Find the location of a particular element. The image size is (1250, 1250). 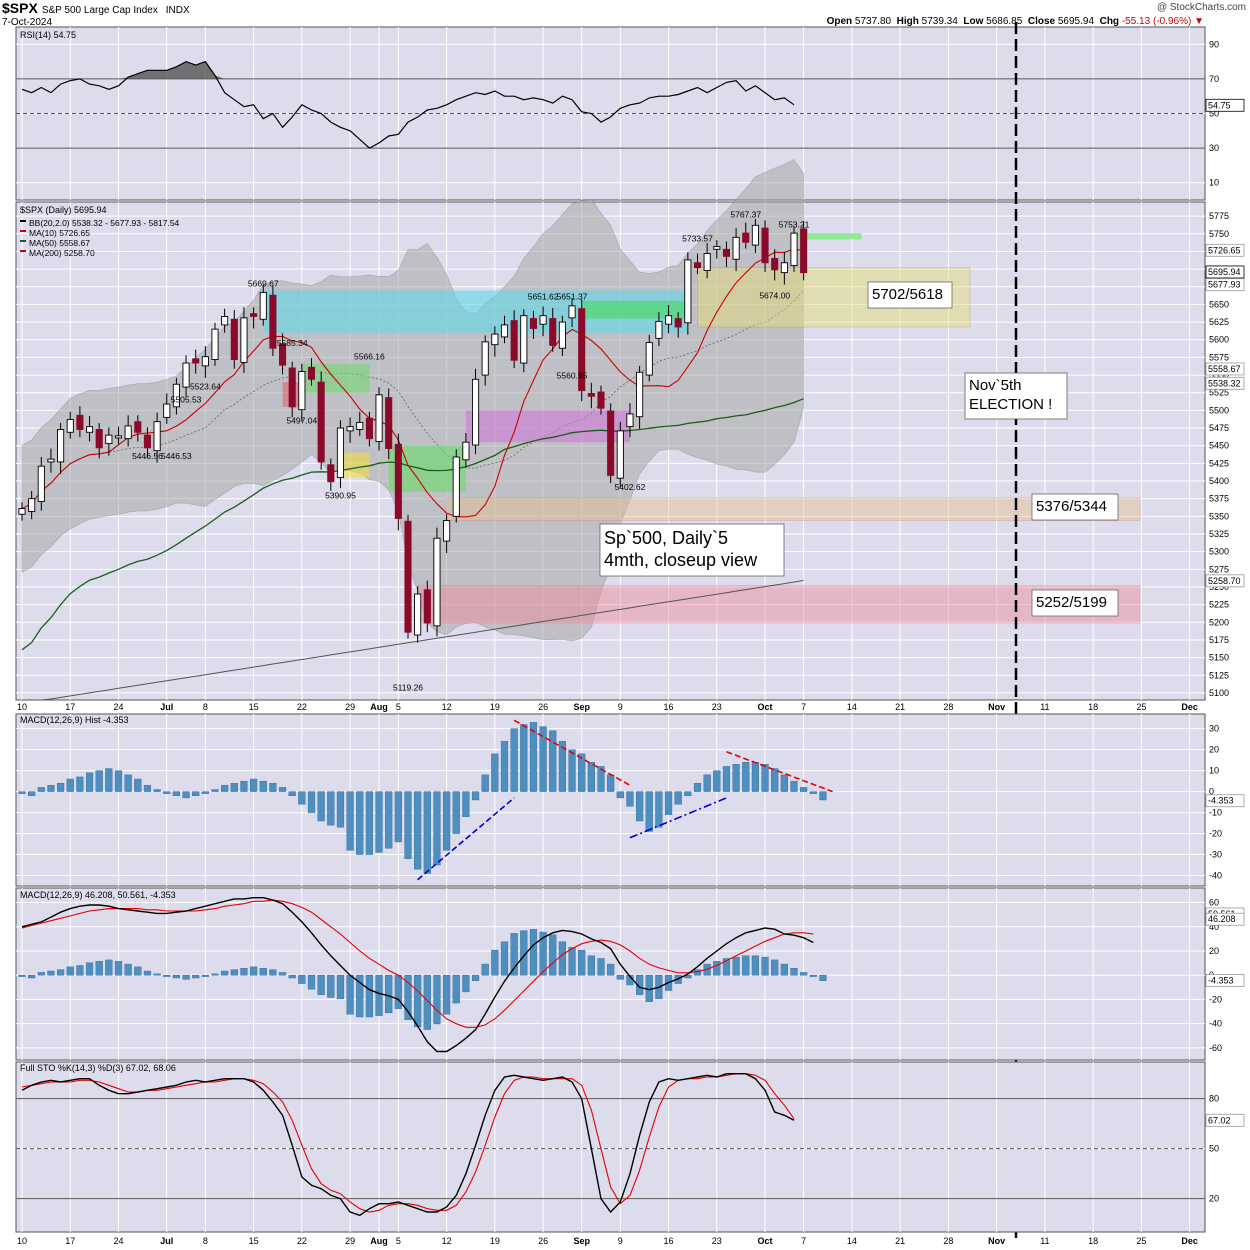

sto-last-tag is located at coordinates (1225, 1120).